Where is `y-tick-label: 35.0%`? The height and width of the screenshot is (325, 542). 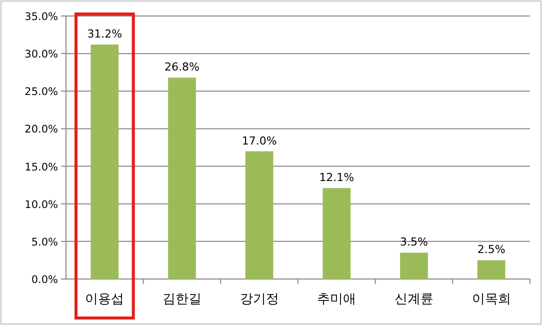 y-tick-label: 35.0% is located at coordinates (41, 17).